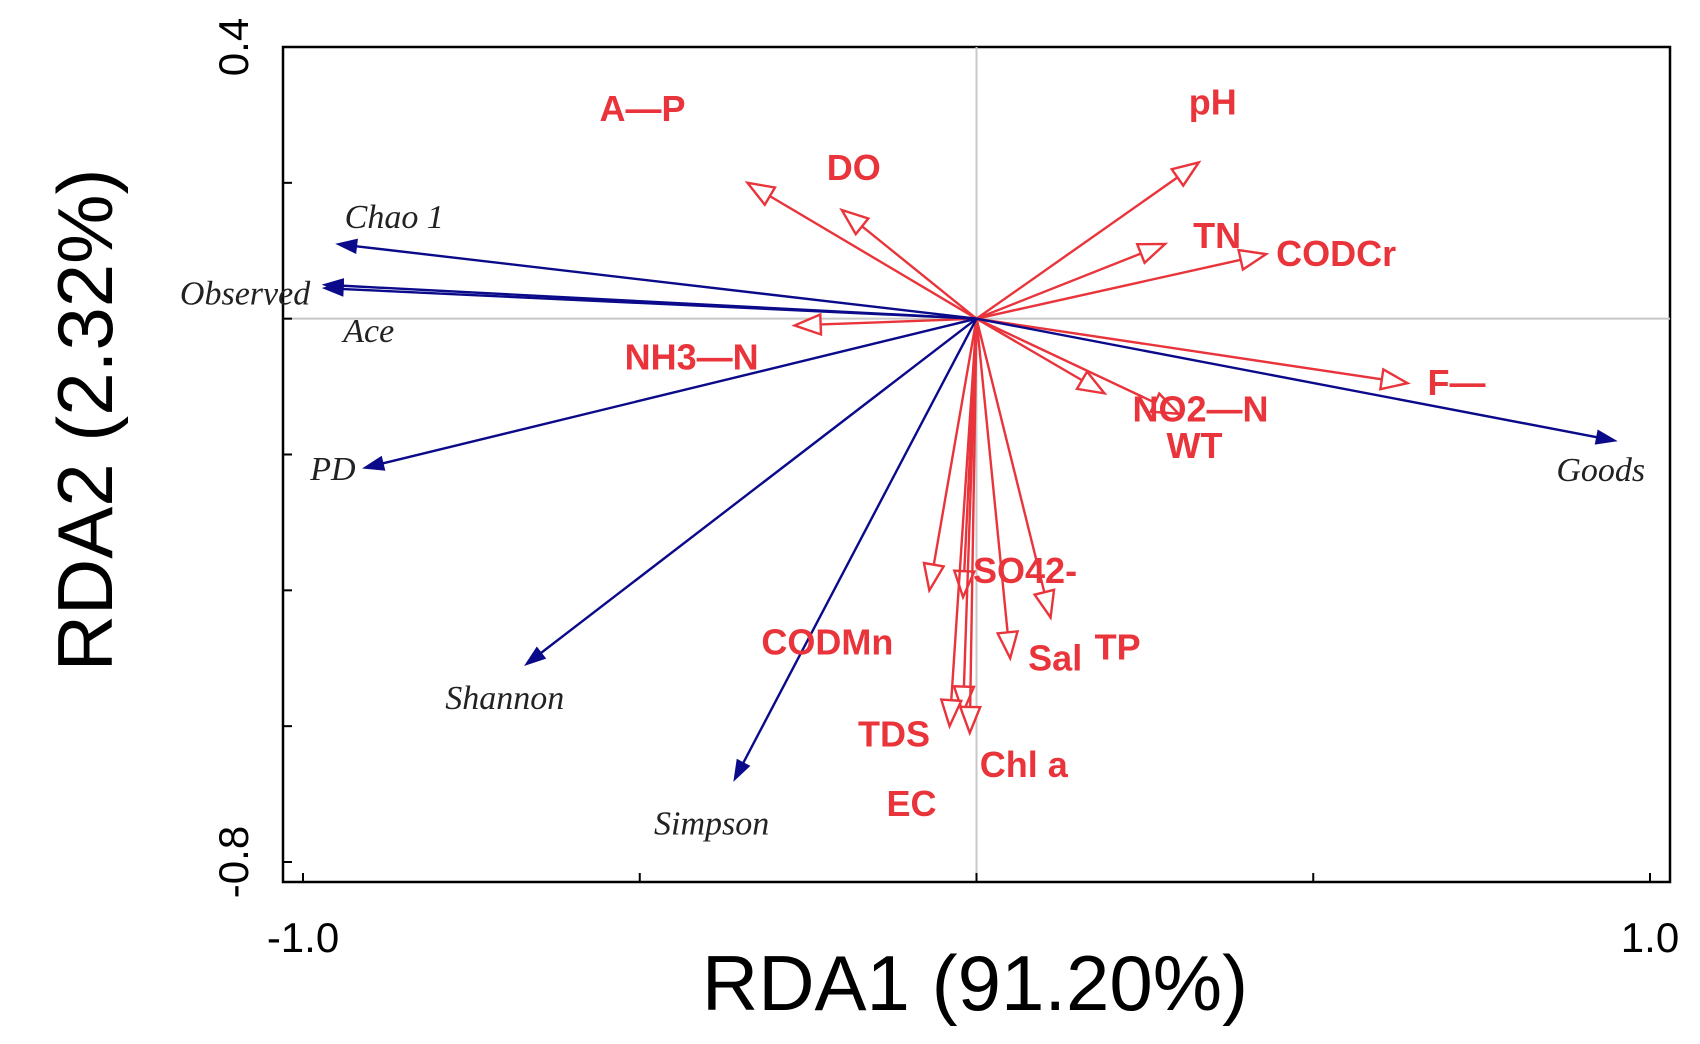 This screenshot has width=1700, height=1044. I want to click on env-vector-sal, so click(997, 490).